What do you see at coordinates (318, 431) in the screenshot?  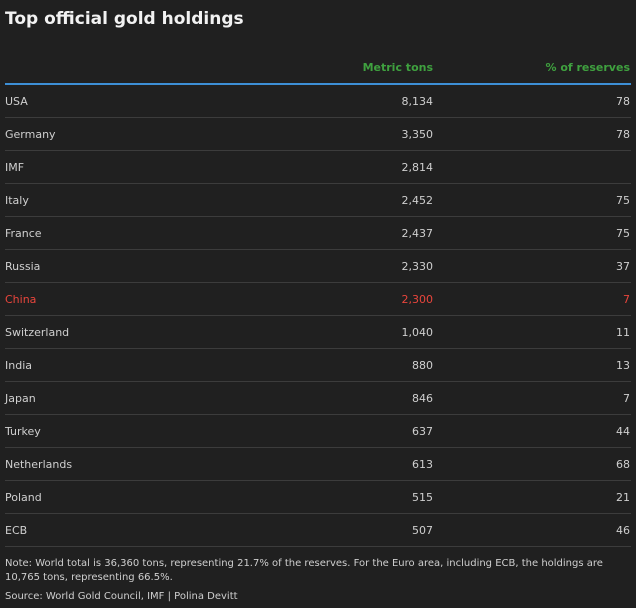 I see `table-row: Turkey 637 44` at bounding box center [318, 431].